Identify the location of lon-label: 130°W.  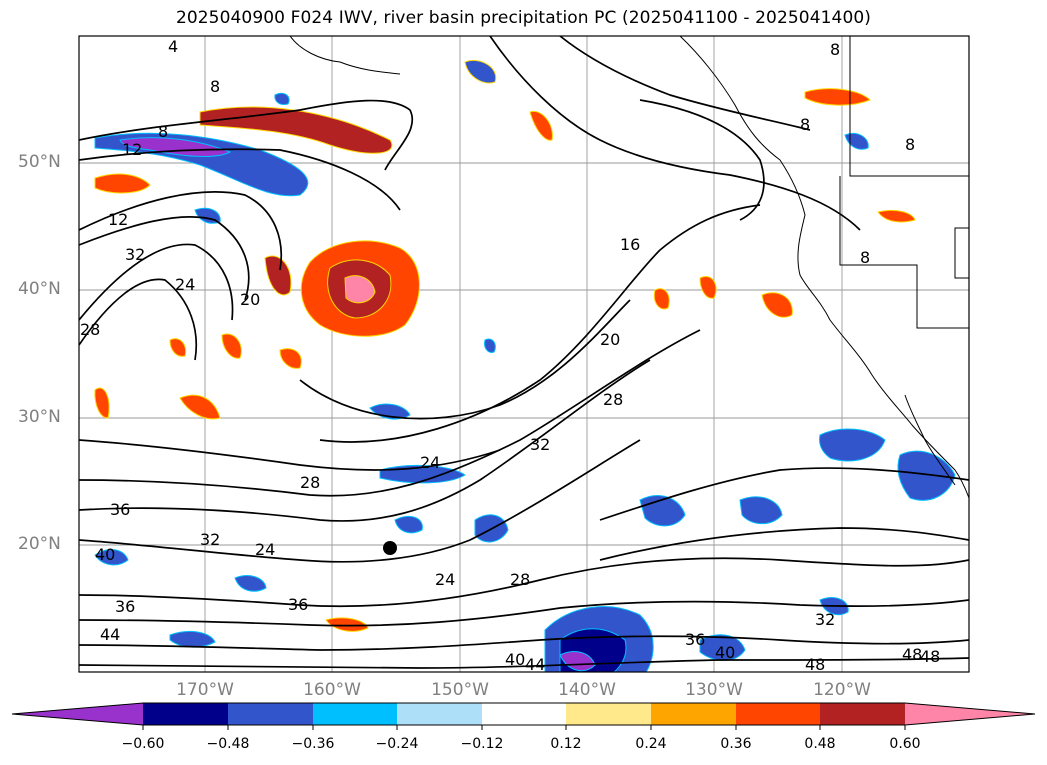
(714, 690).